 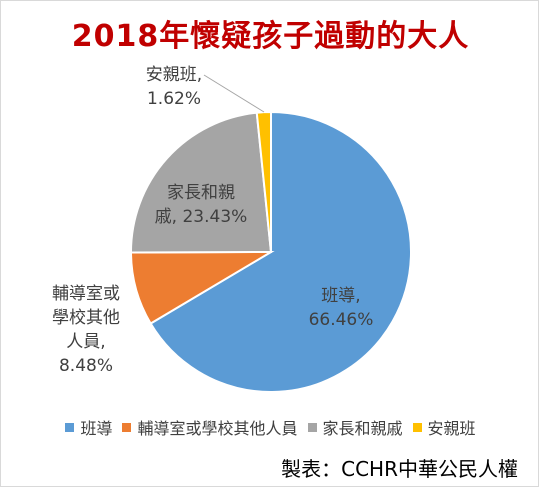 What do you see at coordinates (270, 36) in the screenshot?
I see `chart-title: 2018年懷疑孩子過動的大人` at bounding box center [270, 36].